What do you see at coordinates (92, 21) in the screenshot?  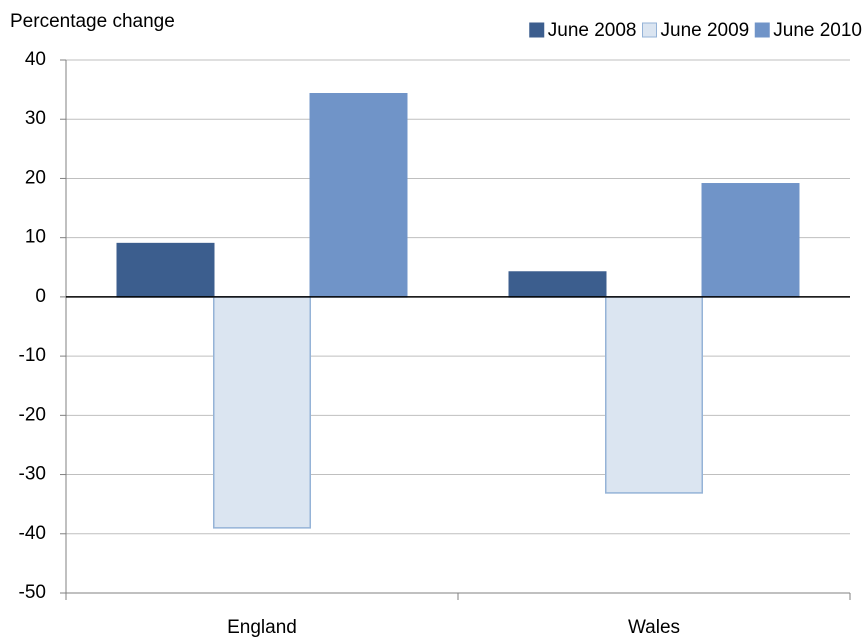 I see `y-axis-label: Percentage change` at bounding box center [92, 21].